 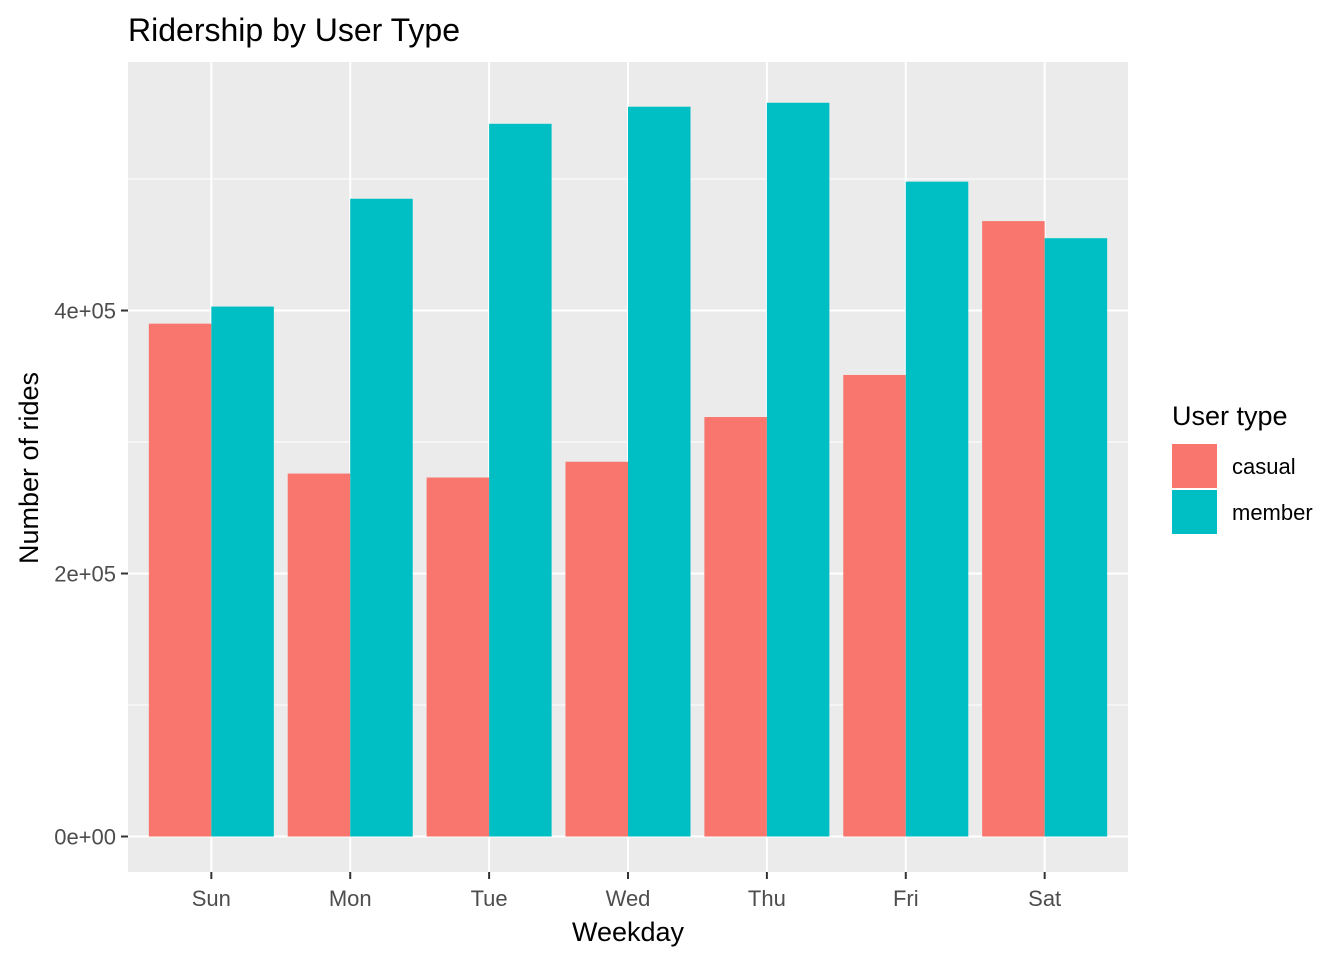 I want to click on legend-title: User type, so click(x=1230, y=416).